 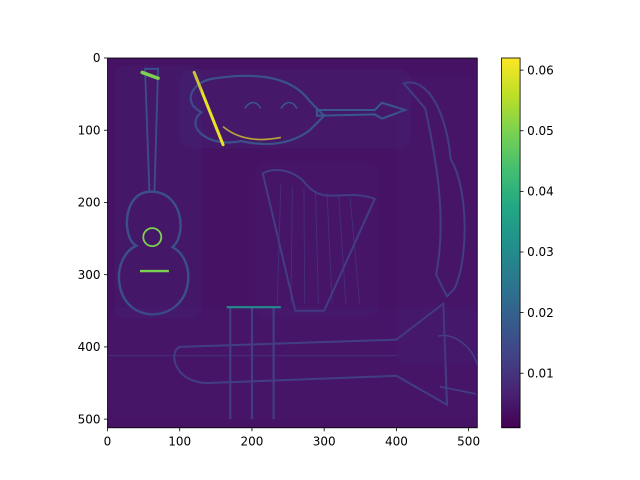 What do you see at coordinates (179, 441) in the screenshot?
I see `x-tick-label: 100` at bounding box center [179, 441].